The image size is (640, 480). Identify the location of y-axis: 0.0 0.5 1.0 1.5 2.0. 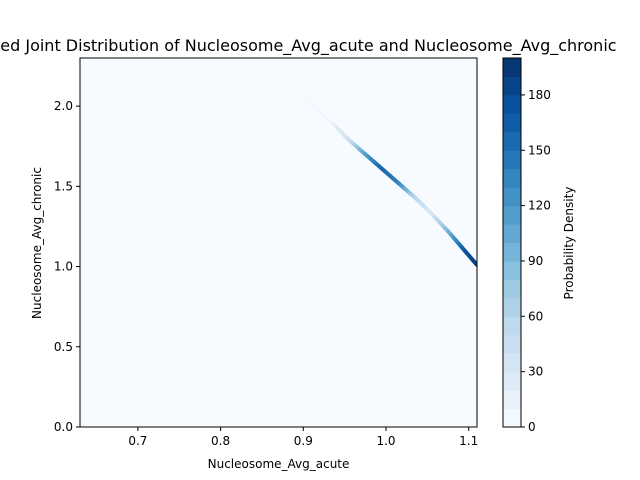
(67, 266).